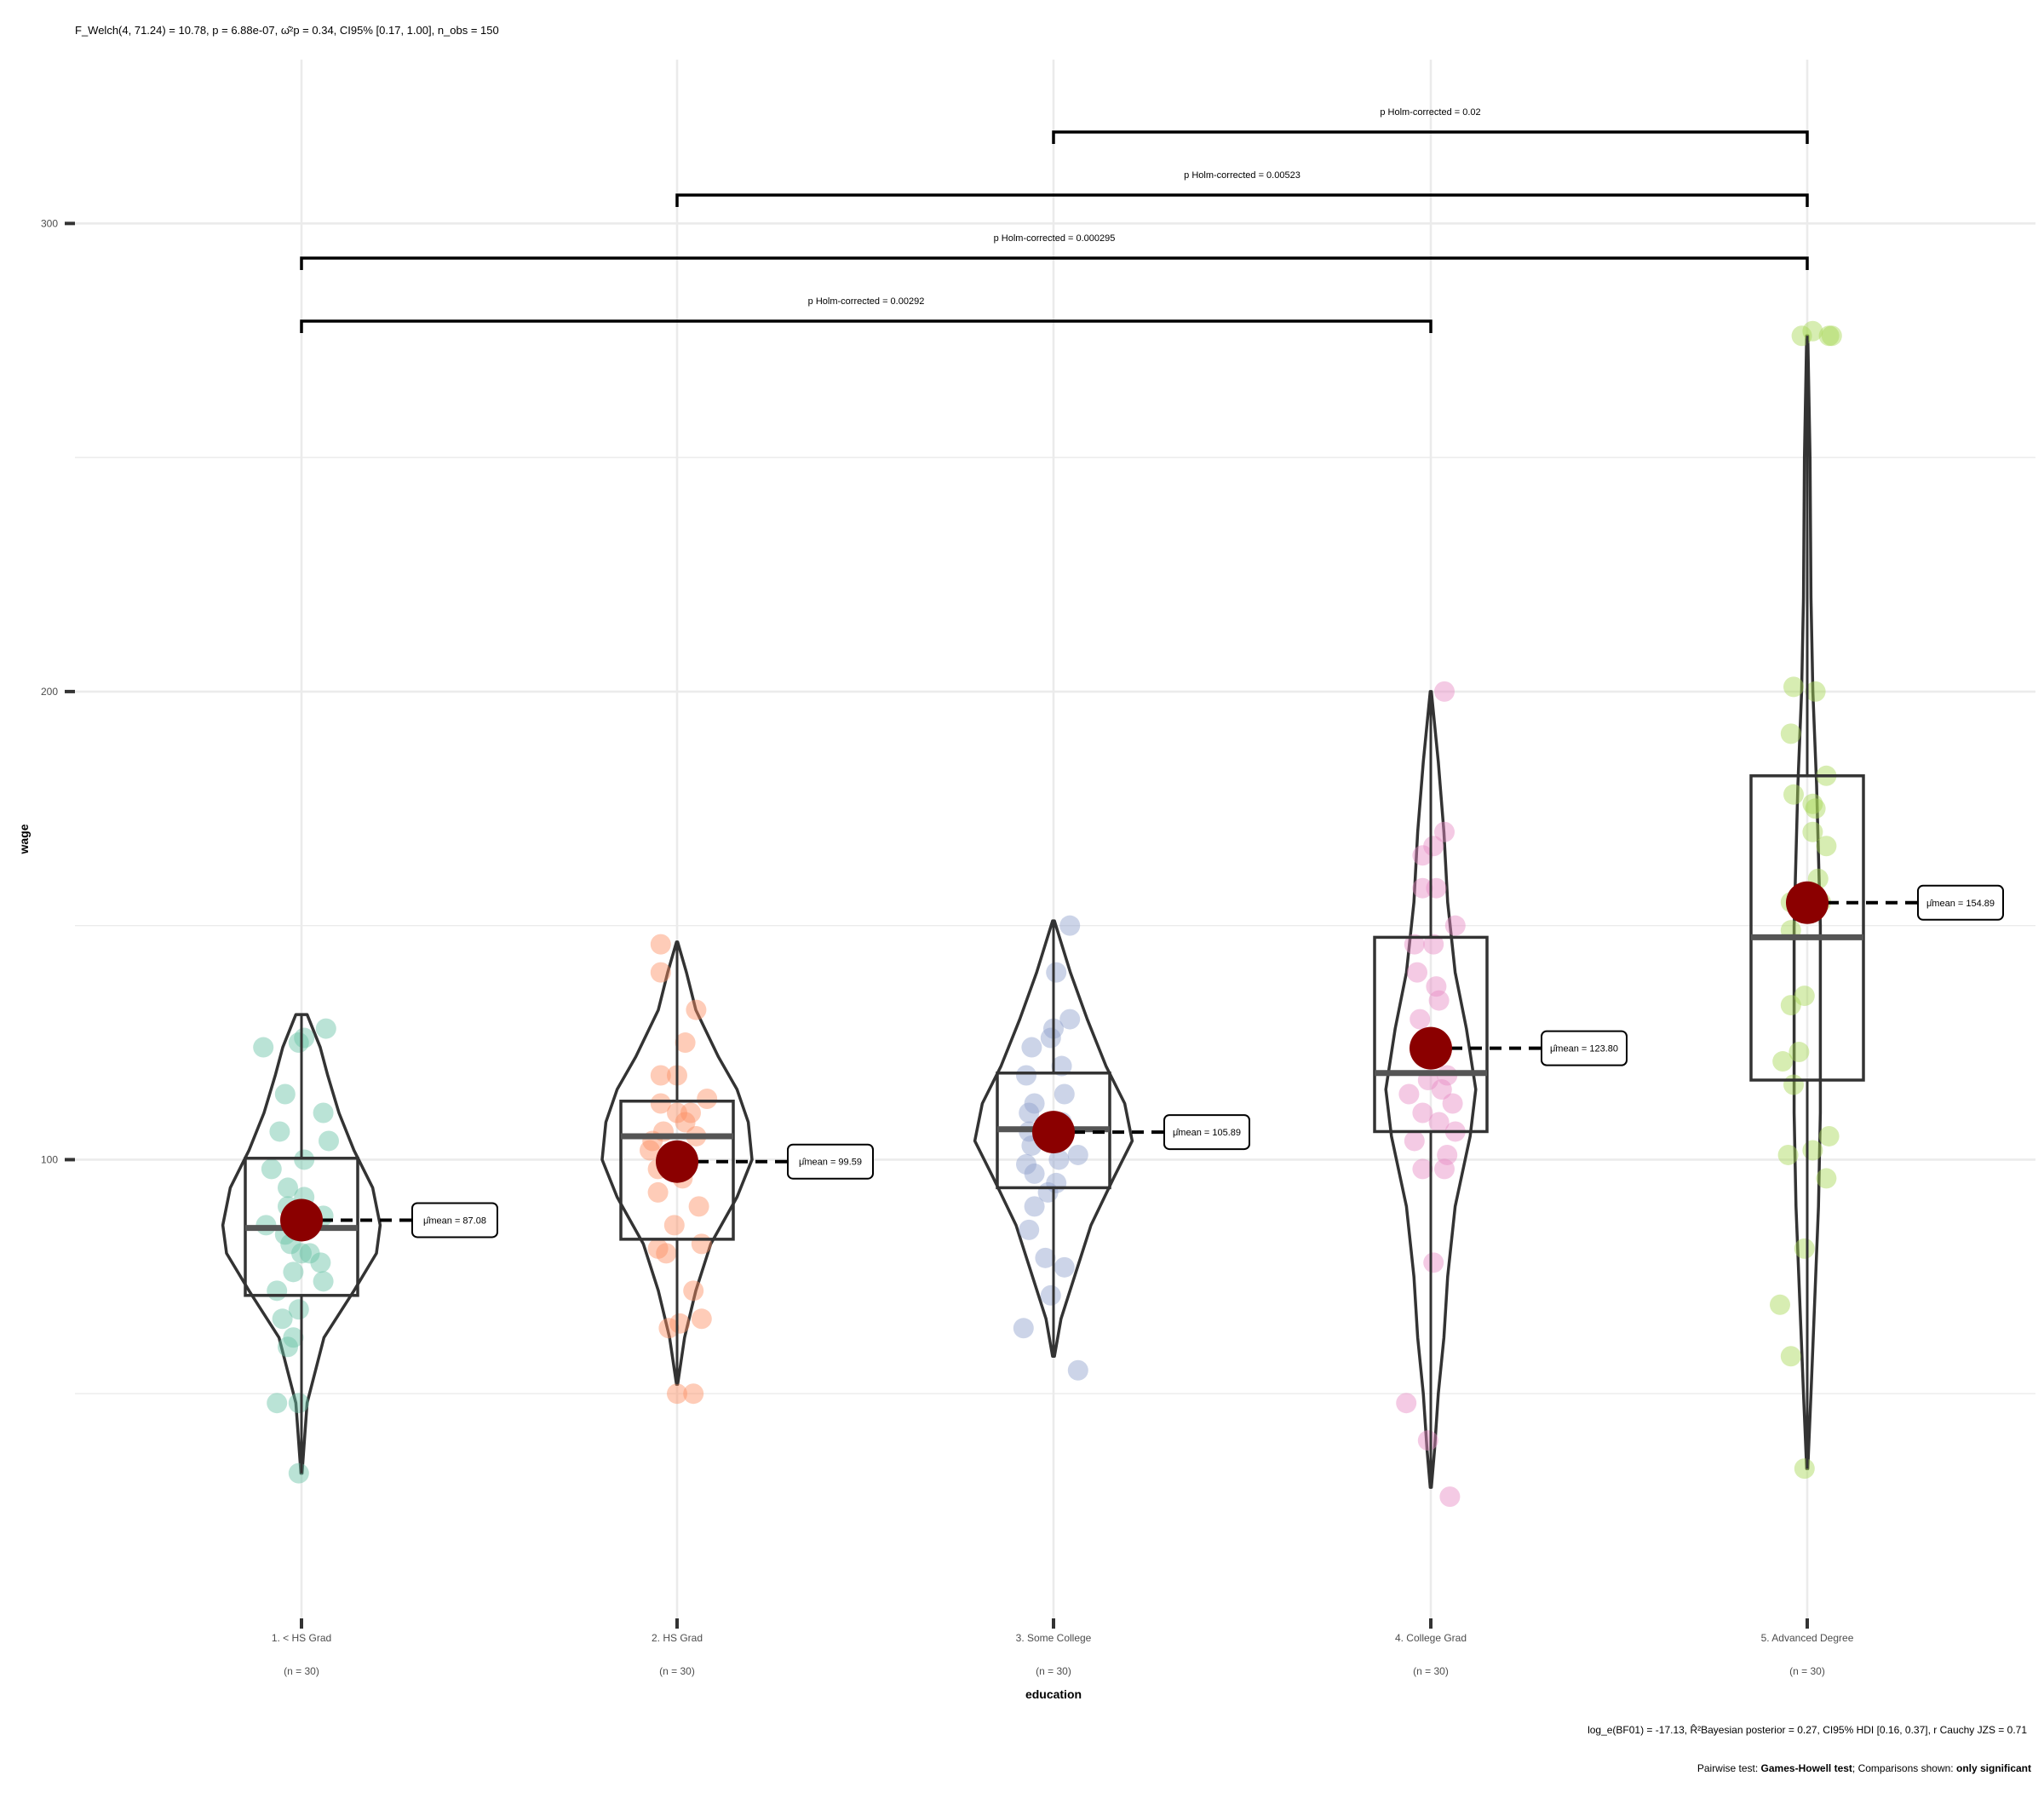 The width and height of the screenshot is (2044, 1793). What do you see at coordinates (24, 839) in the screenshot?
I see `y-axis-title: wage` at bounding box center [24, 839].